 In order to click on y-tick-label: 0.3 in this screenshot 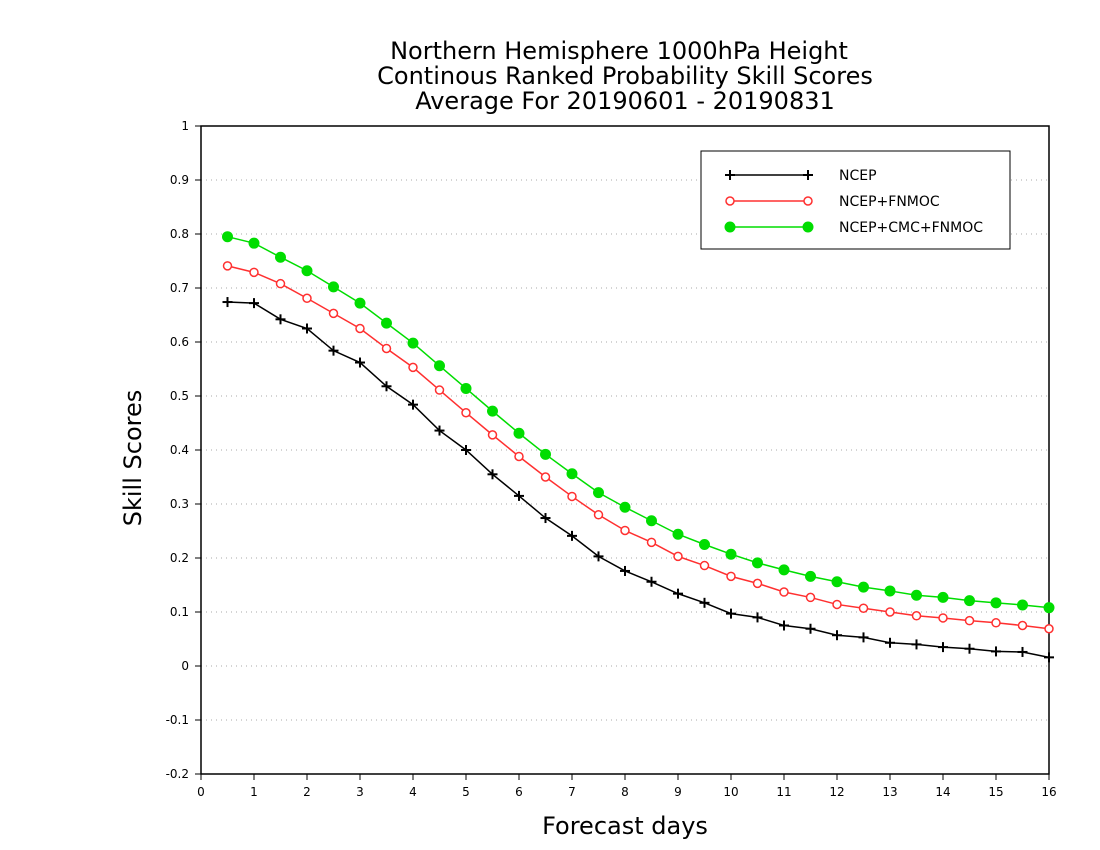, I will do `click(179, 504)`.